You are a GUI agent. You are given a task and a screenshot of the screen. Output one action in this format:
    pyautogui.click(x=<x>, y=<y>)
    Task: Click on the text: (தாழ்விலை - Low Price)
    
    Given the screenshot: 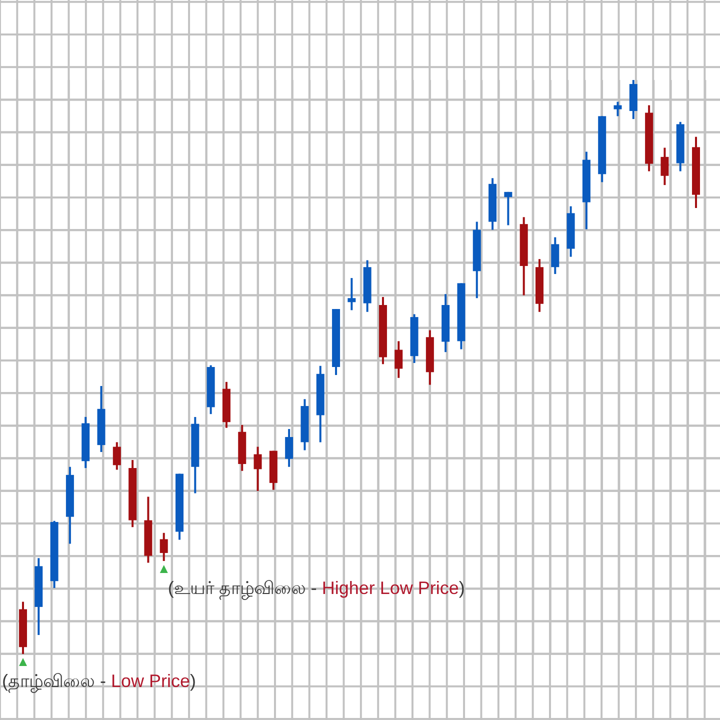 What is the action you would take?
    pyautogui.click(x=99, y=682)
    